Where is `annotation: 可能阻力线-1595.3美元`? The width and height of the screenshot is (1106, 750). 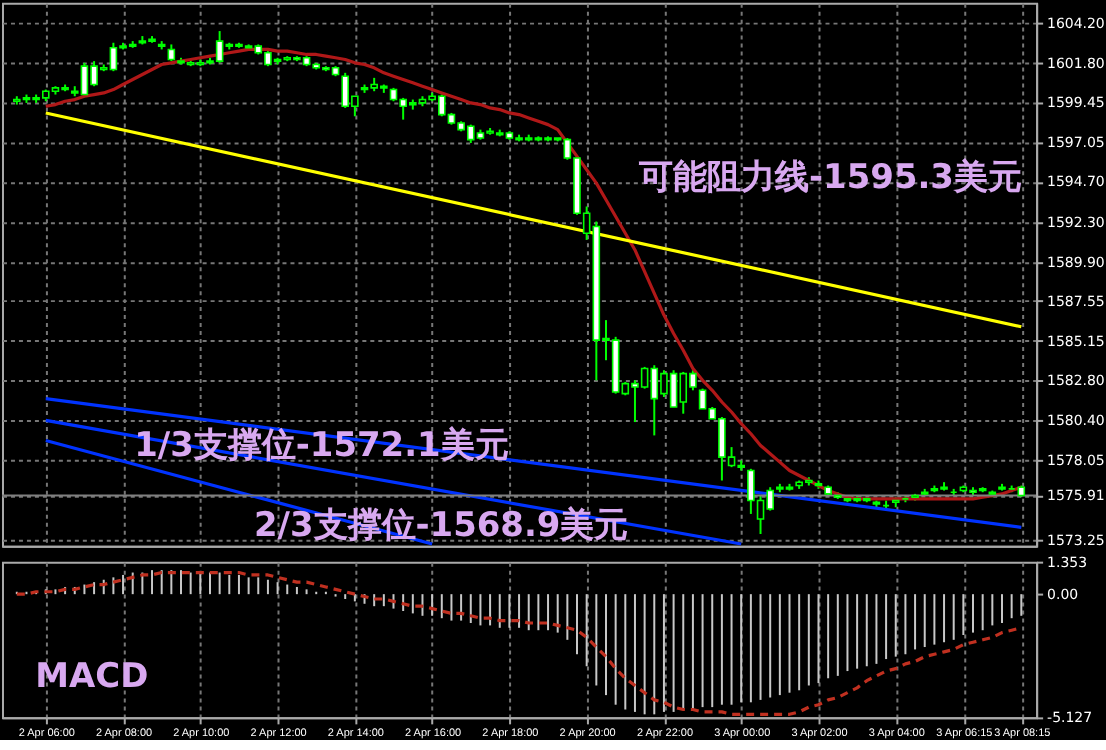 annotation: 可能阻力线-1595.3美元 is located at coordinates (829, 176).